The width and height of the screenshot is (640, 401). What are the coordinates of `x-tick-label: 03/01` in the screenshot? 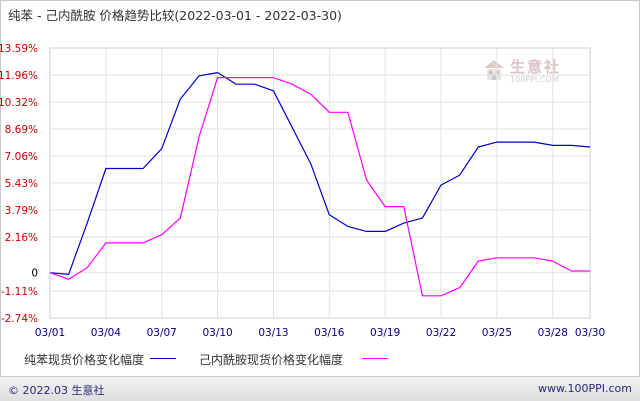 It's located at (50, 333).